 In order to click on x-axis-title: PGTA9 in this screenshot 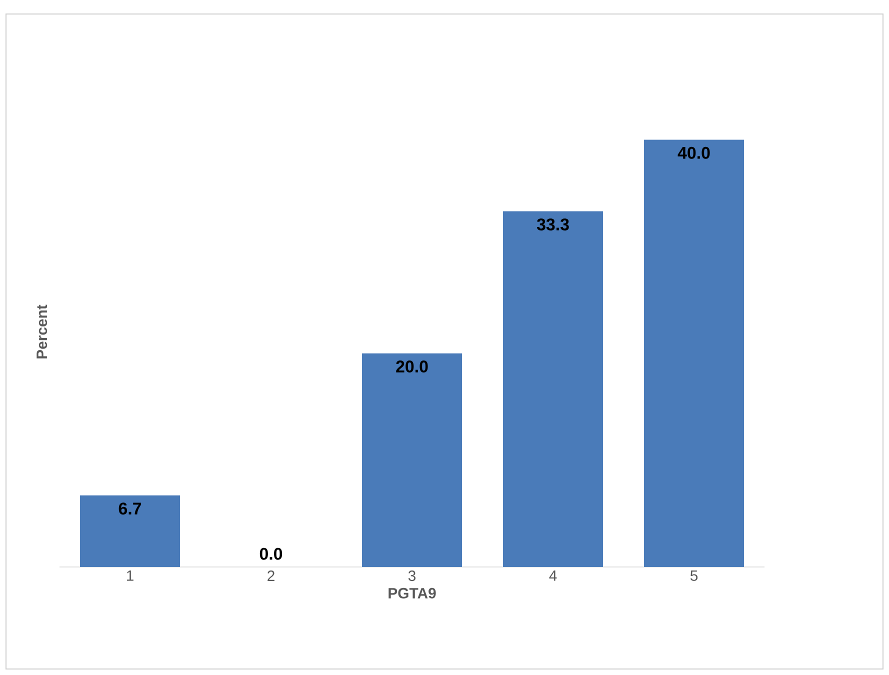, I will do `click(412, 593)`.